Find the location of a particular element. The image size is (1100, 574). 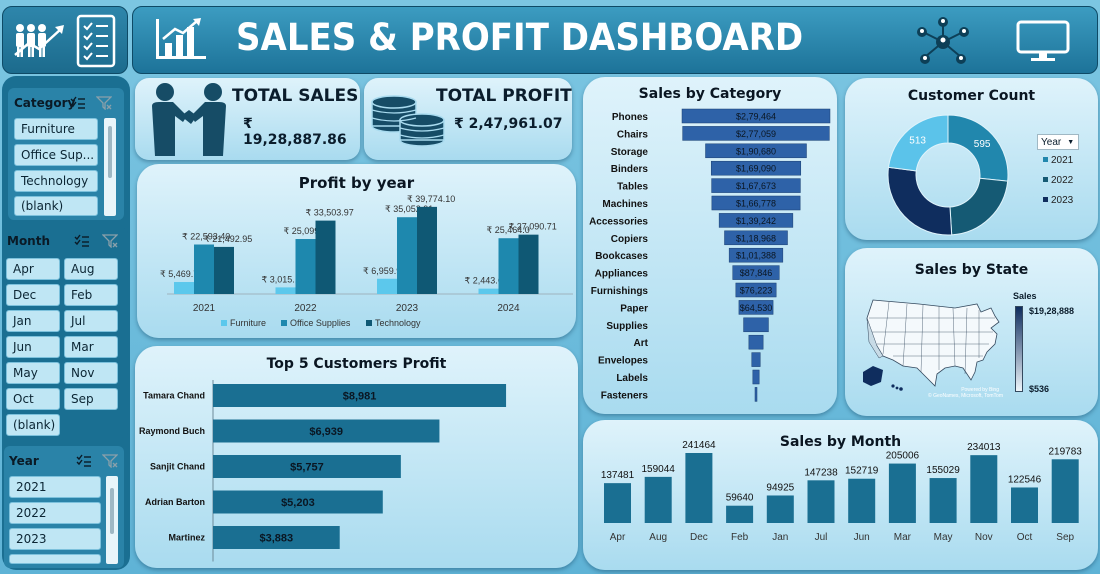

bar-furniture-2022 is located at coordinates (285, 290).